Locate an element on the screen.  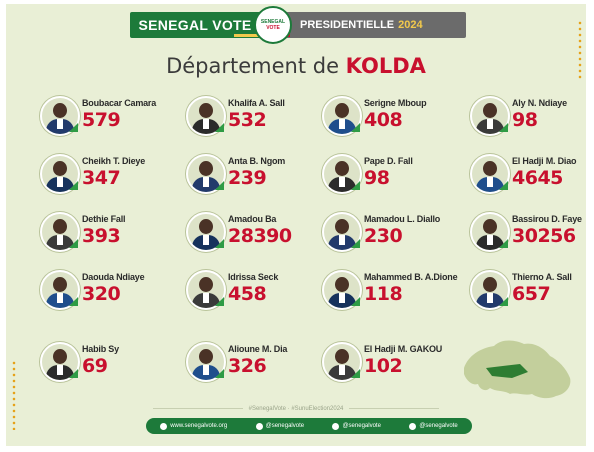
candidate-votes: 458 is located at coordinates (247, 294).